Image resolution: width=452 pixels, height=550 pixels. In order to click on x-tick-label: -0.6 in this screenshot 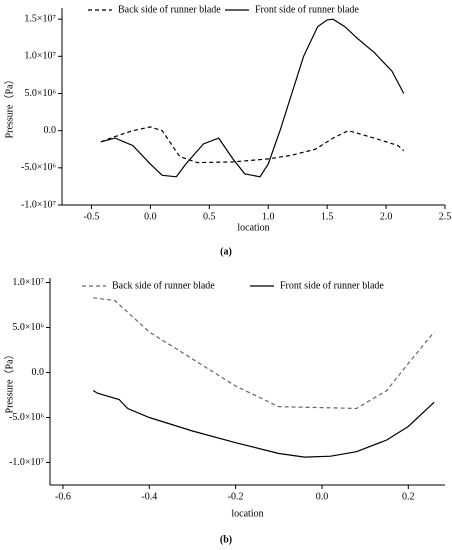, I will do `click(63, 496)`.